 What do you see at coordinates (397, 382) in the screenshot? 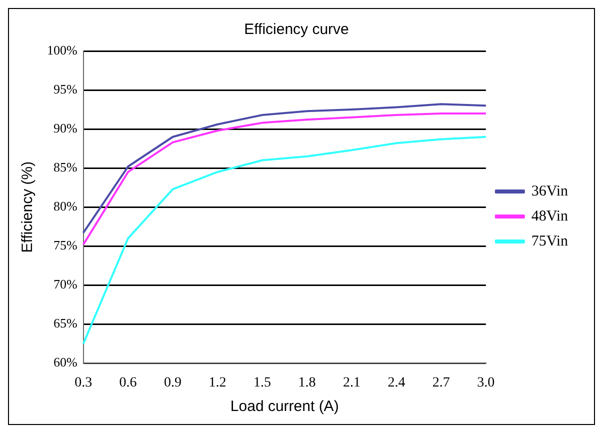
I see `x-tick-label: 2.4` at bounding box center [397, 382].